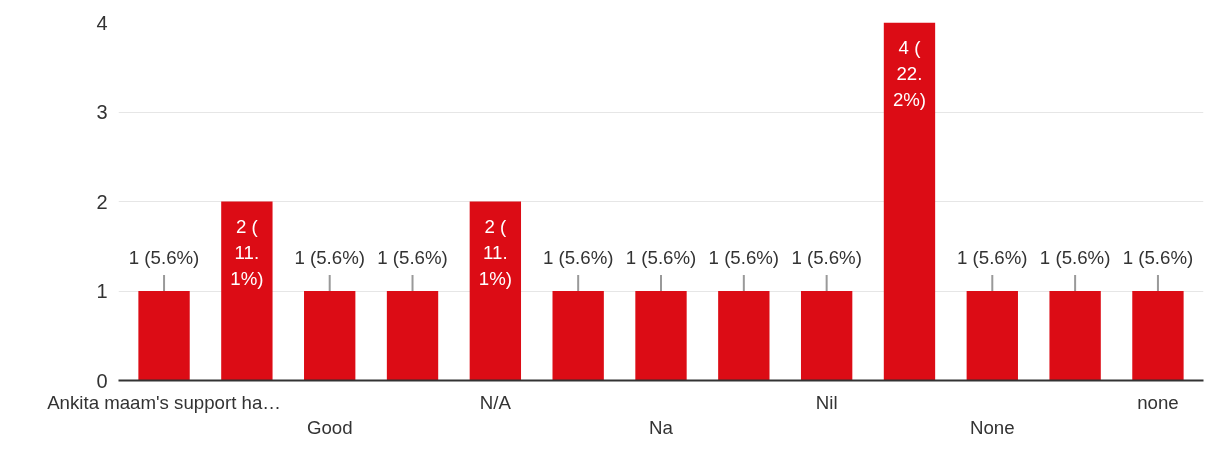  What do you see at coordinates (495, 402) in the screenshot?
I see `x-tick-label: N/A` at bounding box center [495, 402].